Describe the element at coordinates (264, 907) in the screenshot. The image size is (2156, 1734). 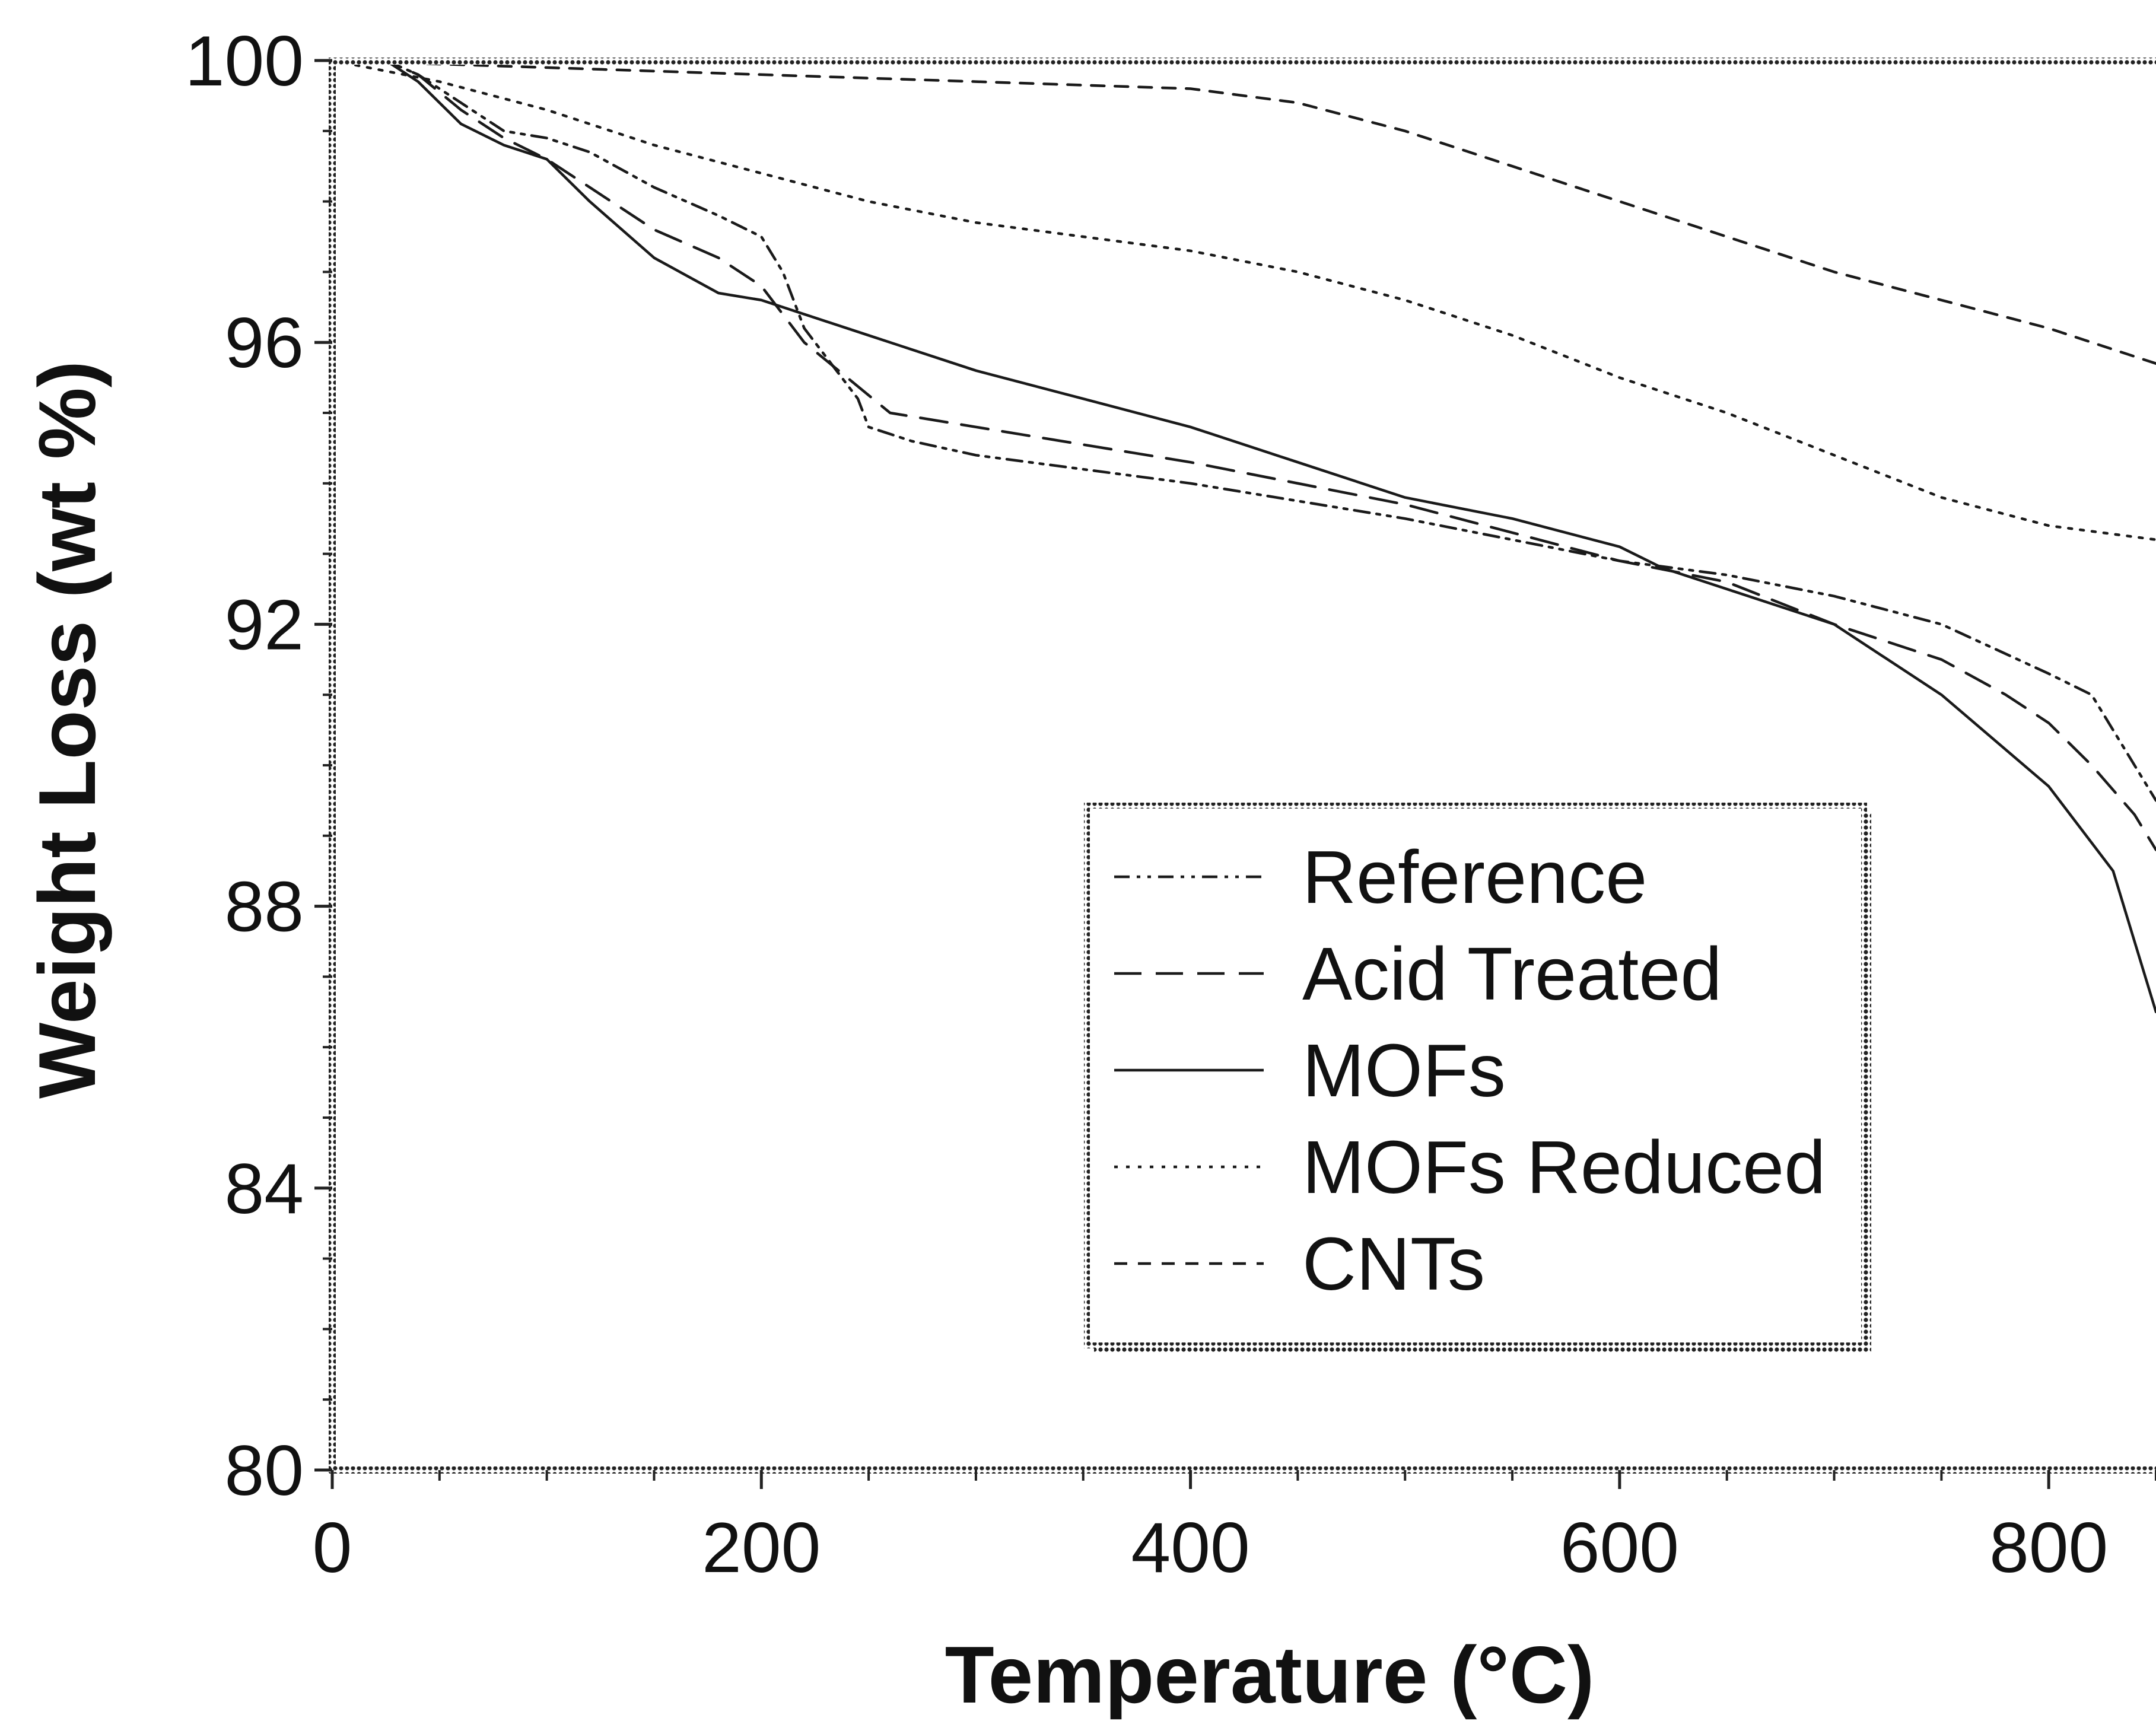
I see `y-tick-label-2: 88` at that location.